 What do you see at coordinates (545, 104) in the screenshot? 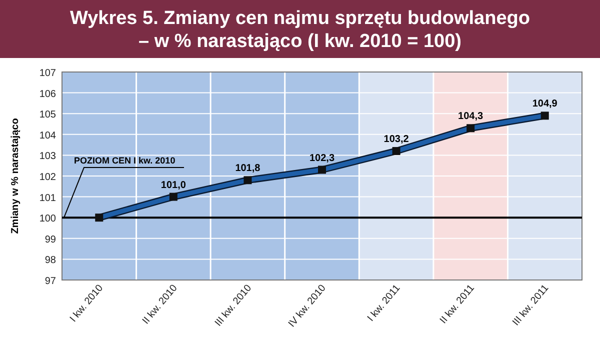
I see `text: 104,9` at bounding box center [545, 104].